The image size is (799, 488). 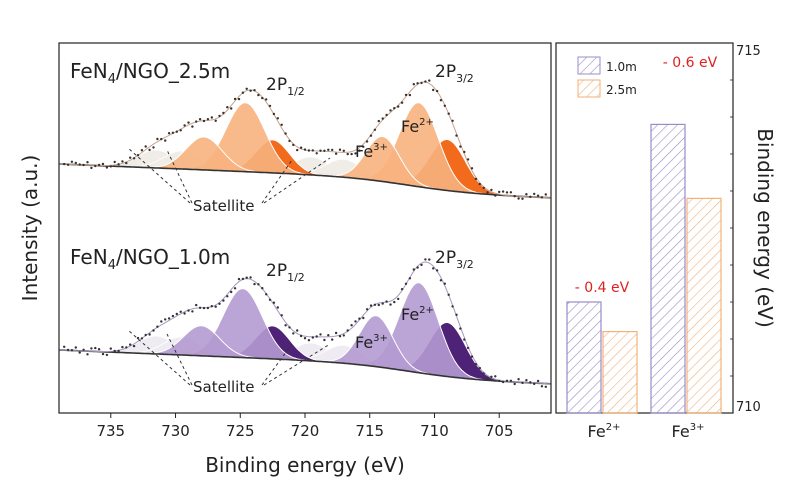 What do you see at coordinates (175, 431) in the screenshot?
I see `xps-x-tick-label: 730` at bounding box center [175, 431].